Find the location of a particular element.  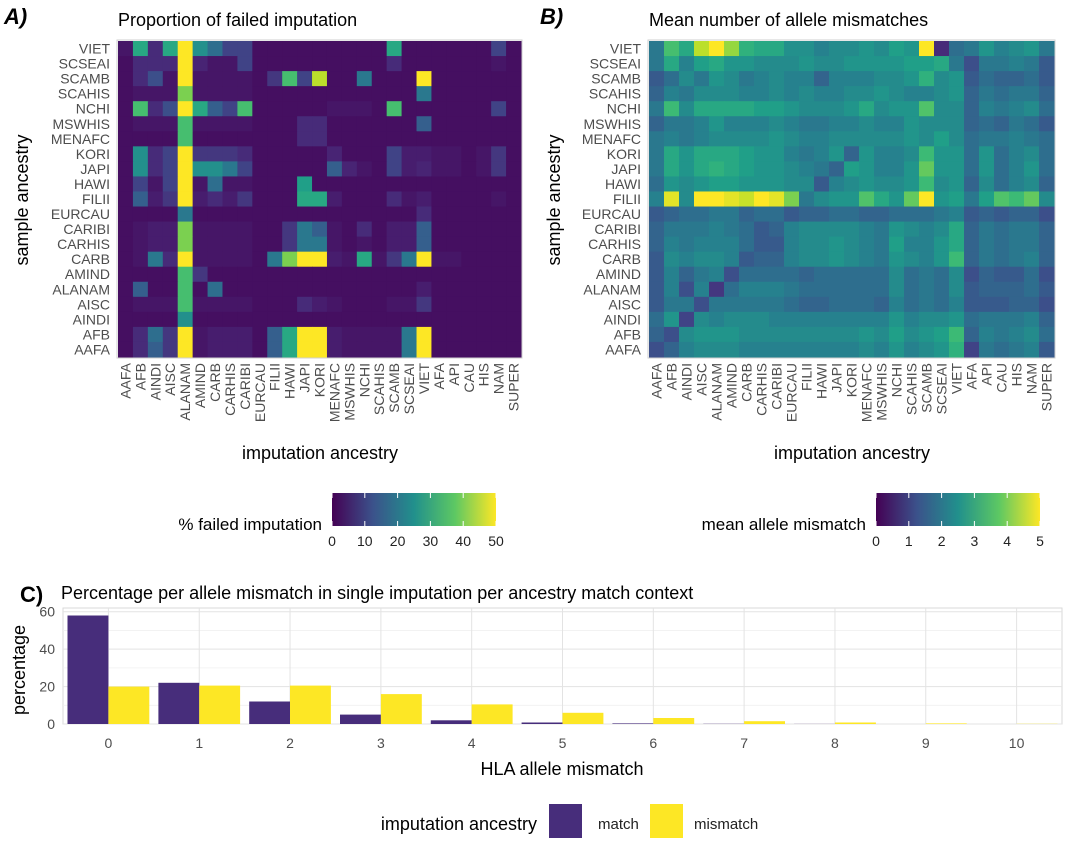

x-tick-label: CARHIS is located at coordinates (230, 389).